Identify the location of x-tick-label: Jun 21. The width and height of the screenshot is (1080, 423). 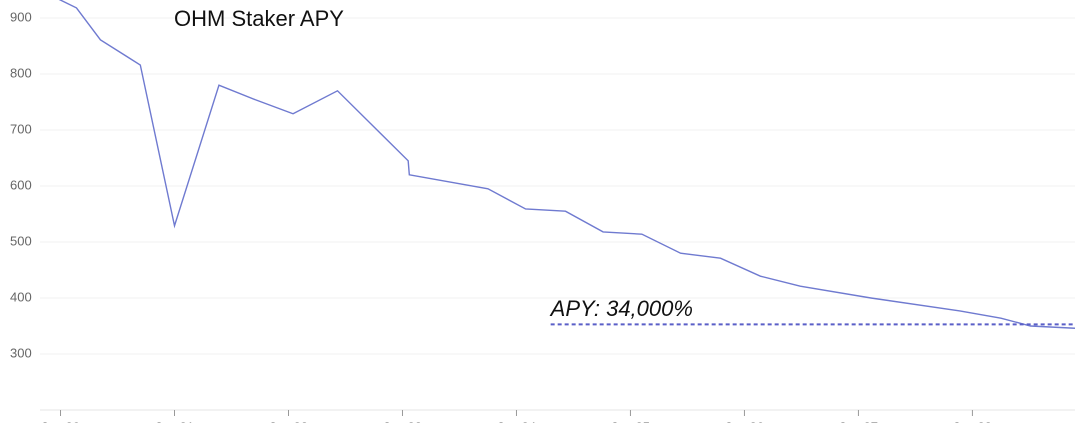
(174, 421).